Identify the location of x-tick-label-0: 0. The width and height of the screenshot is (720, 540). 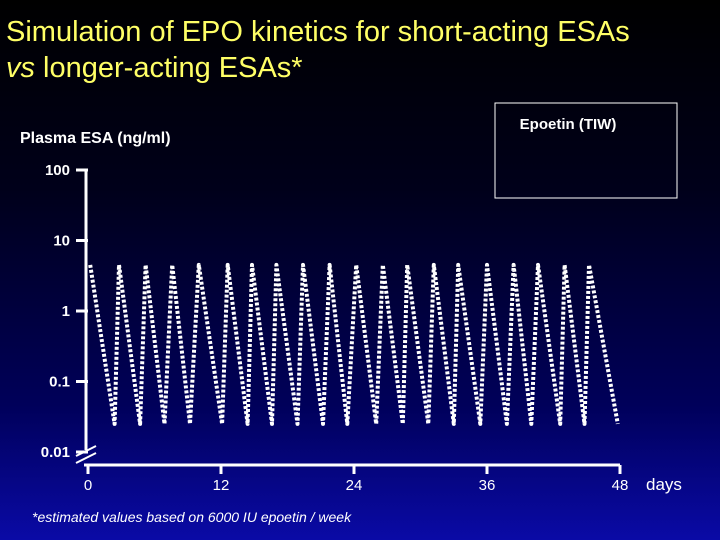
(88, 485).